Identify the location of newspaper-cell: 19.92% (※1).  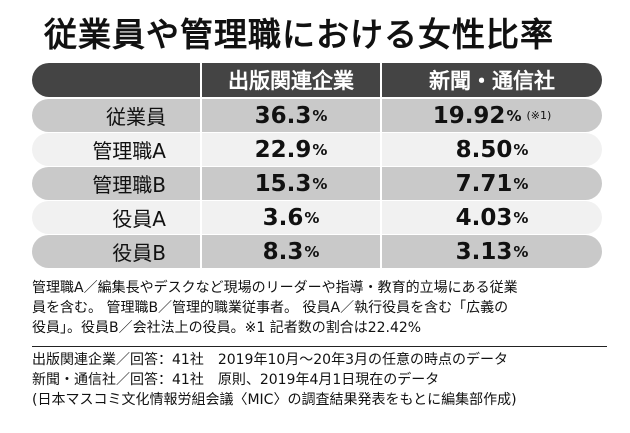
(491, 115).